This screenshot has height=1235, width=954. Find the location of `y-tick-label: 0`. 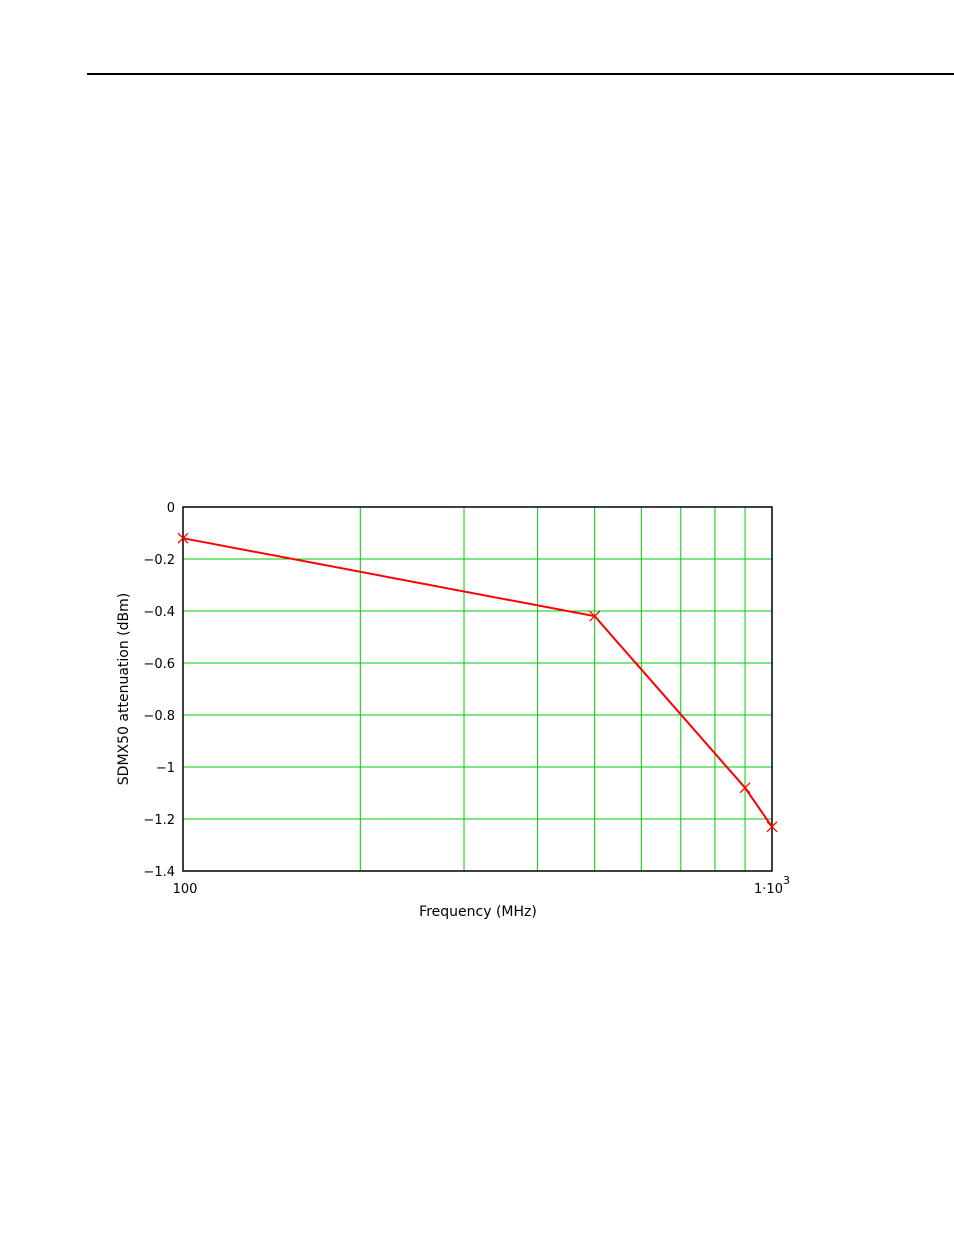

y-tick-label: 0 is located at coordinates (171, 508).